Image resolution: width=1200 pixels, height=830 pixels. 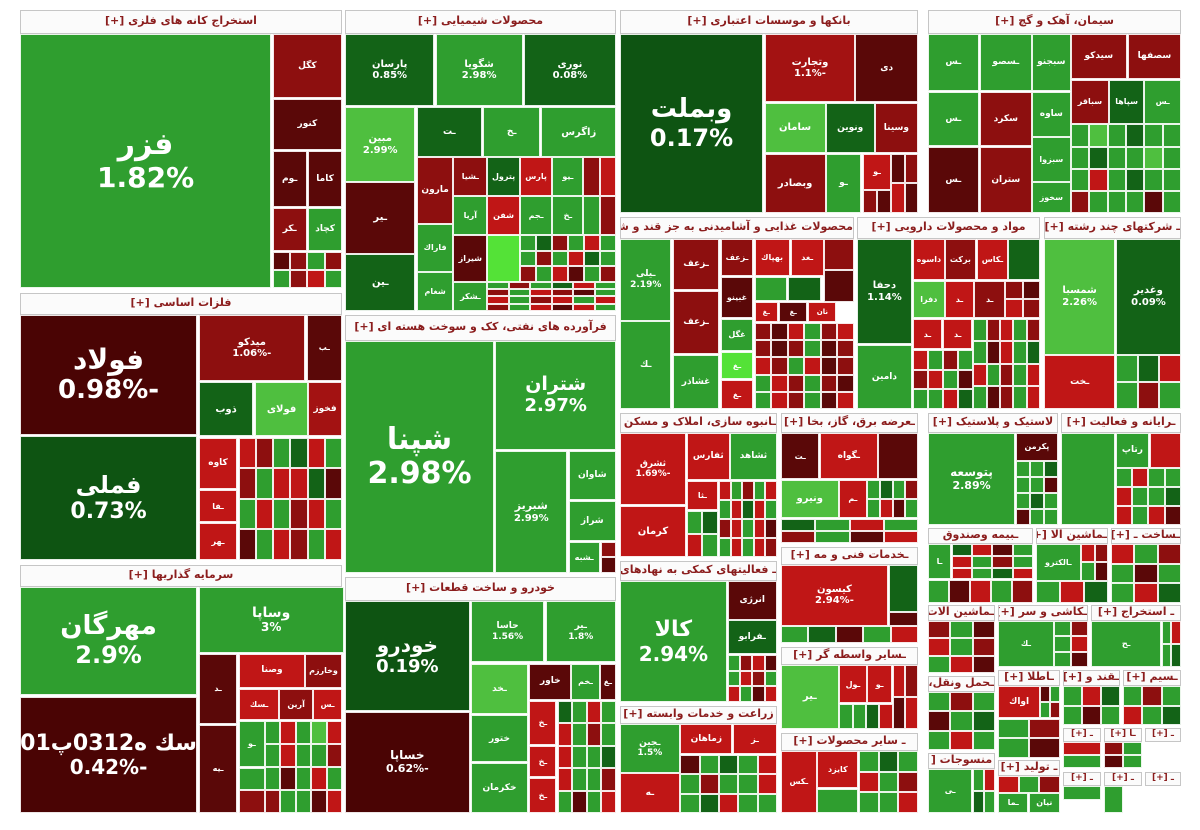 I want to click on treemap-tile-ـفرابو: ـفرابو, so click(x=752, y=637).